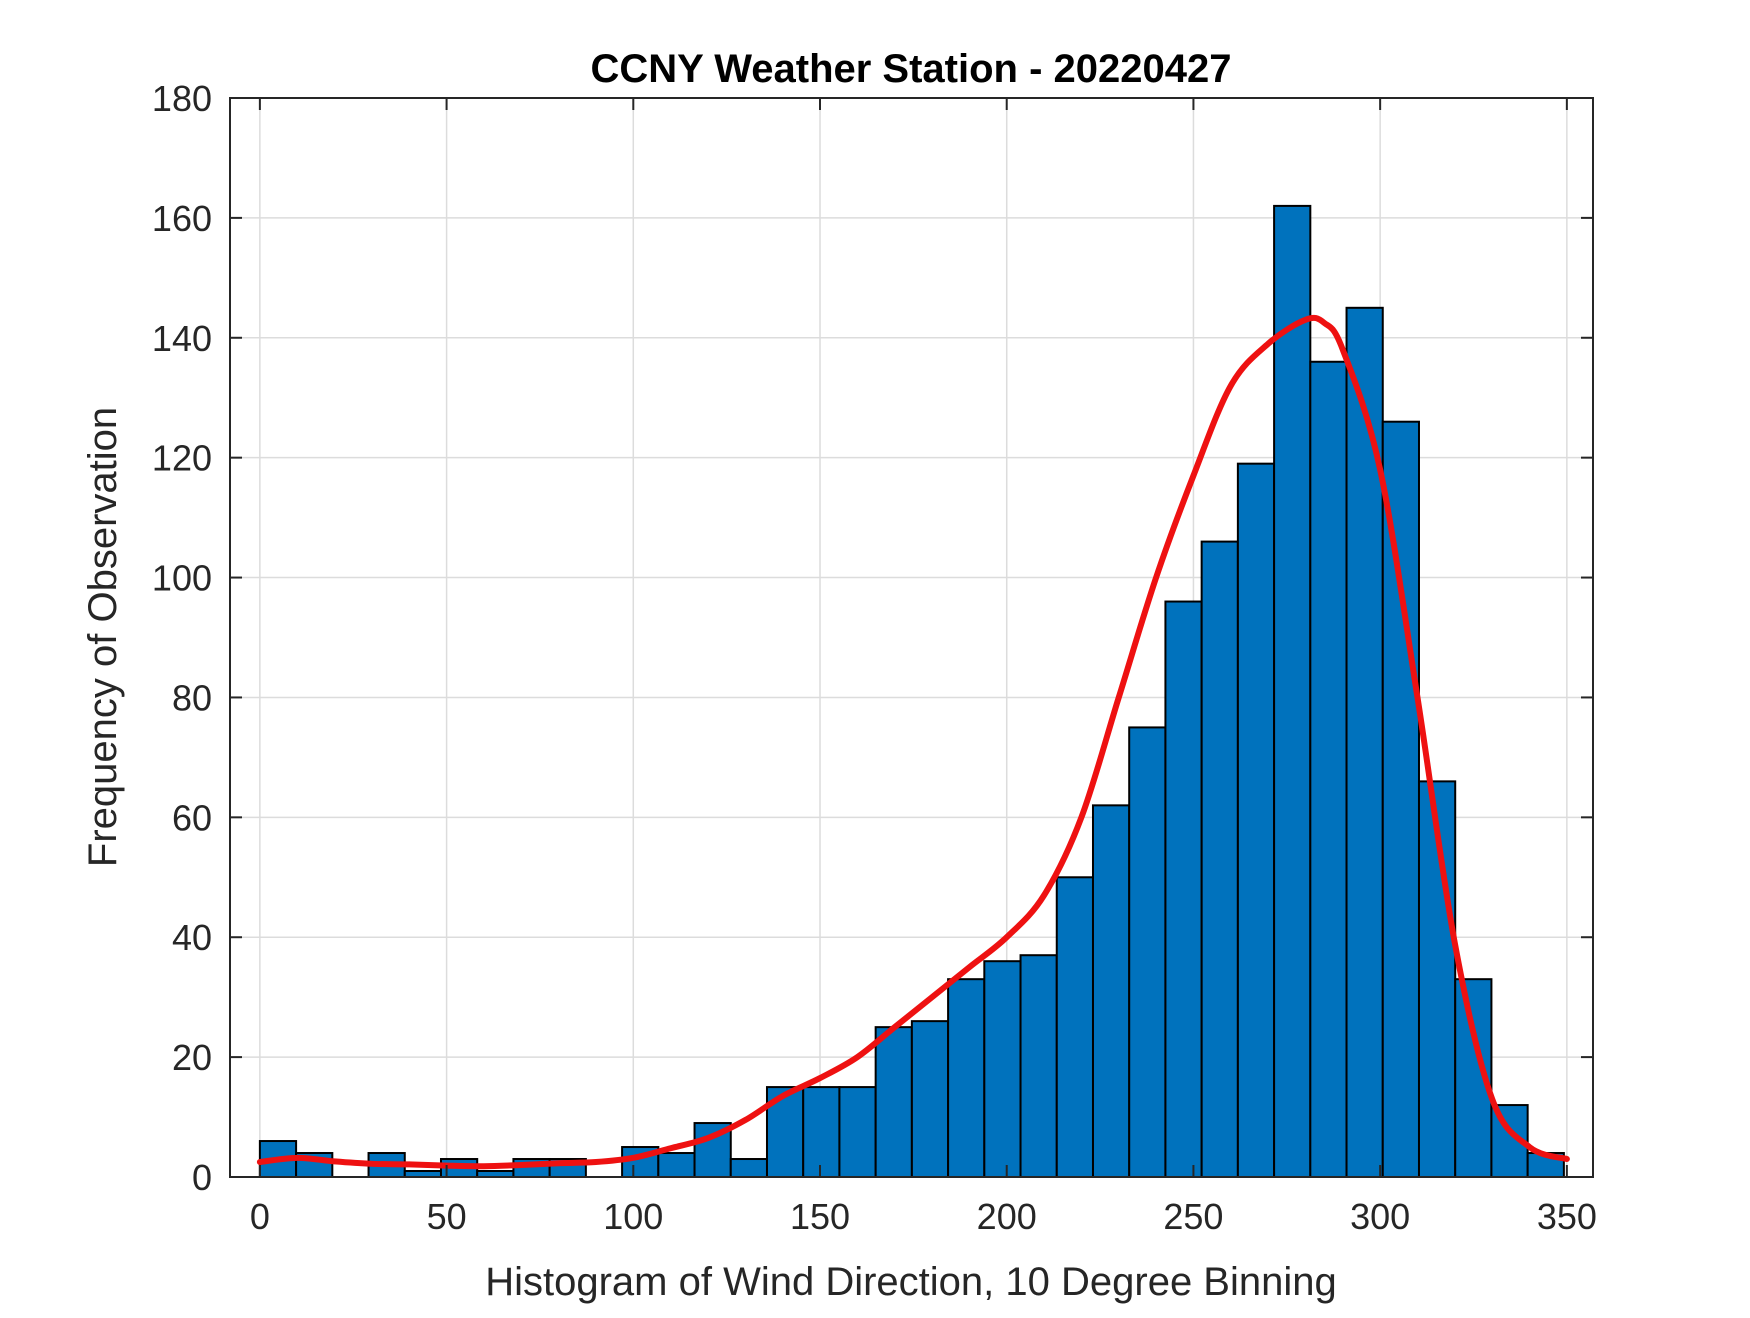 Image resolution: width=1750 pixels, height=1318 pixels. Describe the element at coordinates (820, 1216) in the screenshot. I see `x-tick-label: 150` at that location.